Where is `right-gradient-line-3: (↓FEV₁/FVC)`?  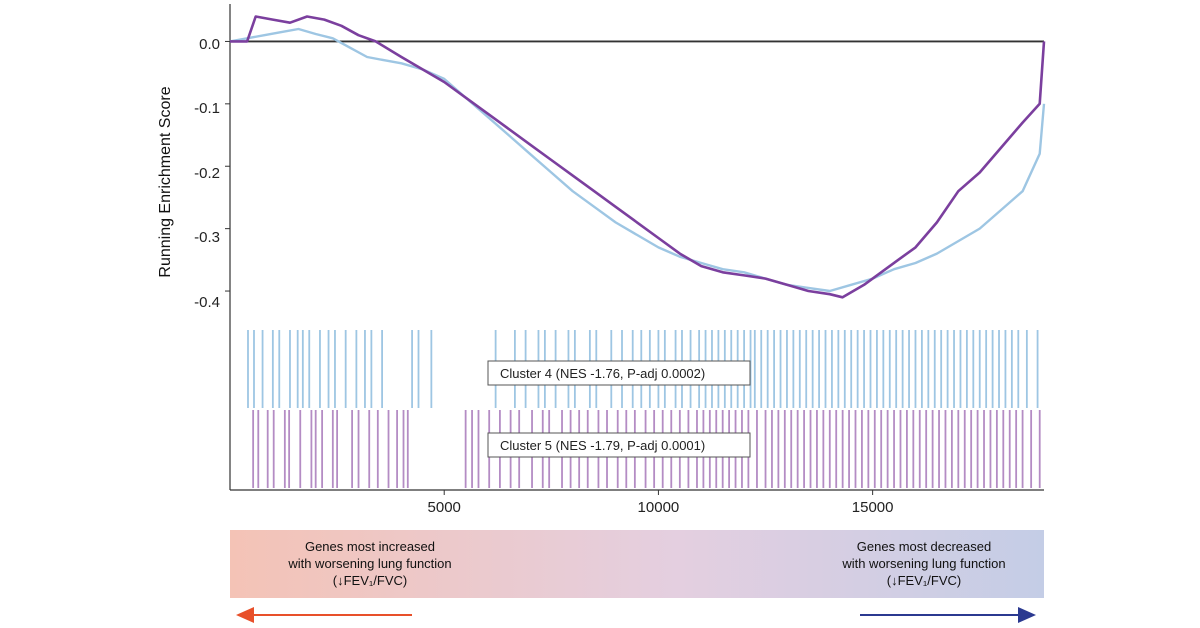 right-gradient-line-3: (↓FEV₁/FVC) is located at coordinates (924, 580).